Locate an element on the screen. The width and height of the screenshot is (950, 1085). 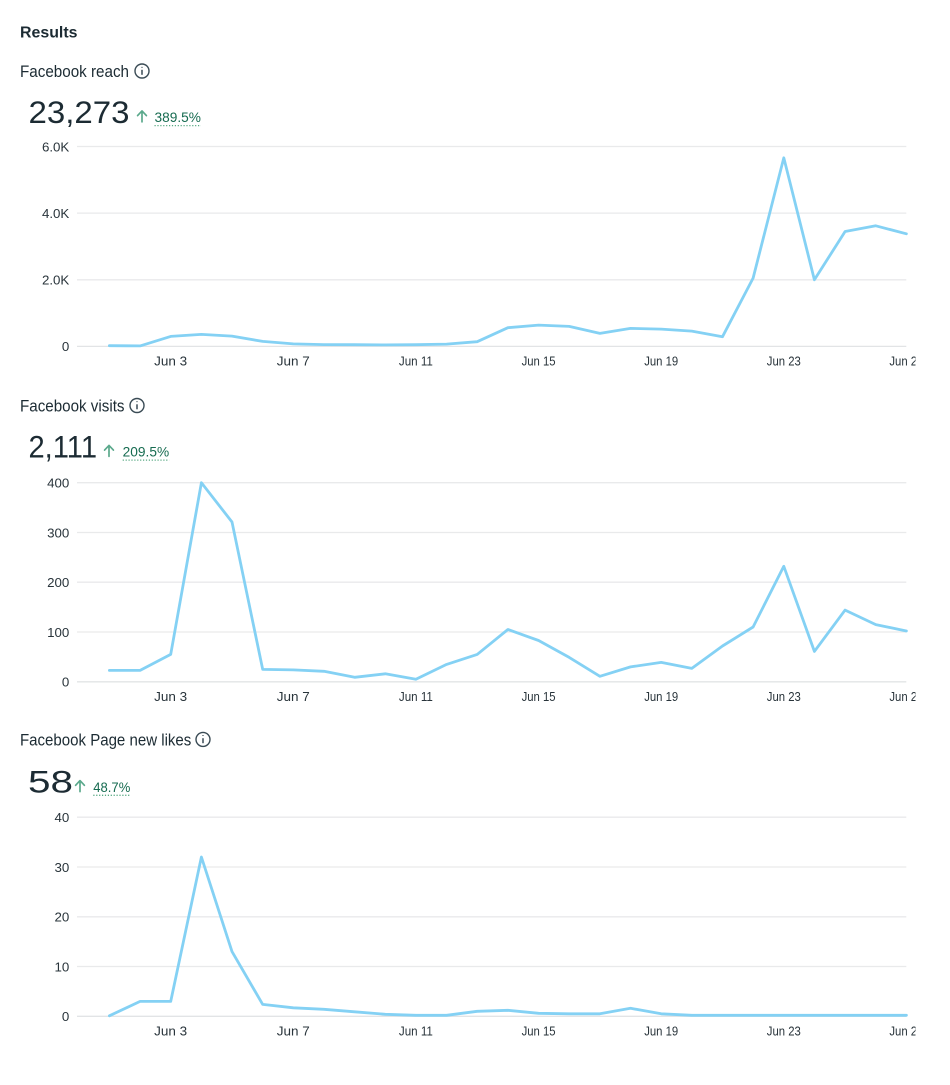
svg-text: 100 is located at coordinates (58, 632).